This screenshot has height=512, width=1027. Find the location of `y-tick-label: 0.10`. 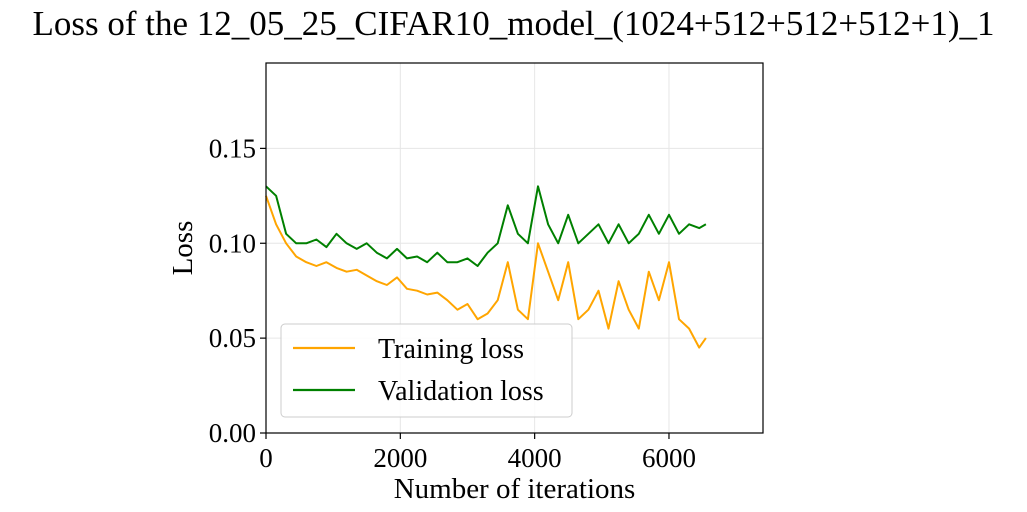

y-tick-label: 0.10 is located at coordinates (232, 243).